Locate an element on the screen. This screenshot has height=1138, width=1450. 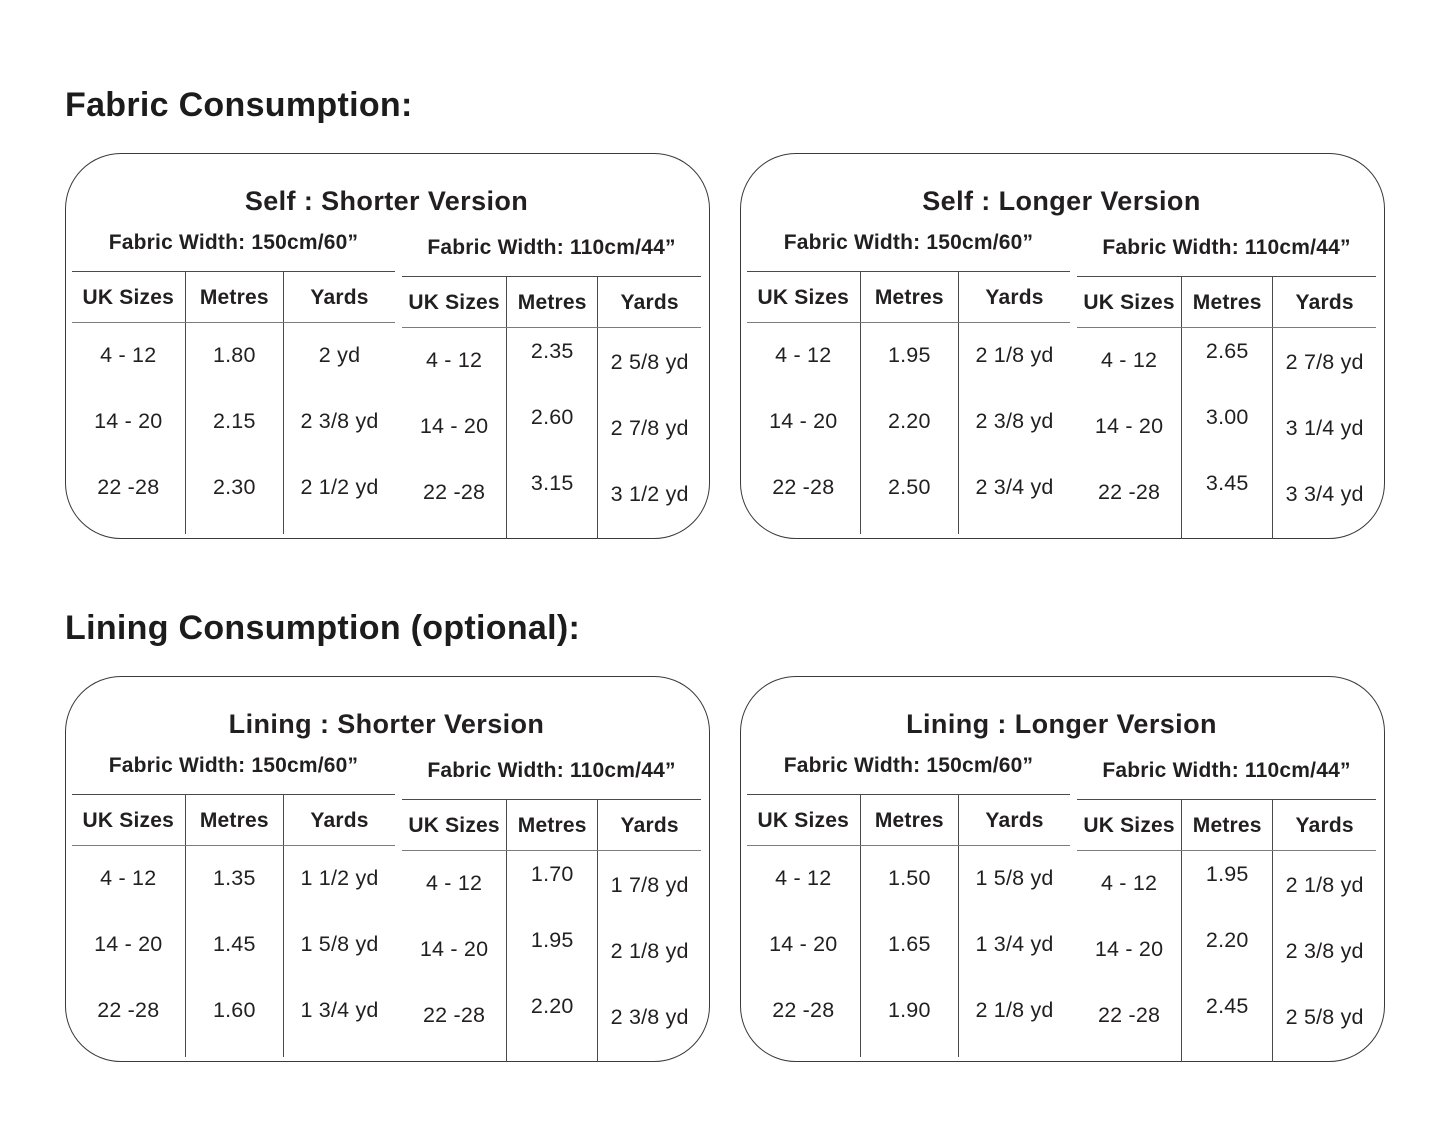
table-row: 14 - 20 2.60 2 7/8 yd is located at coordinates (551, 427).